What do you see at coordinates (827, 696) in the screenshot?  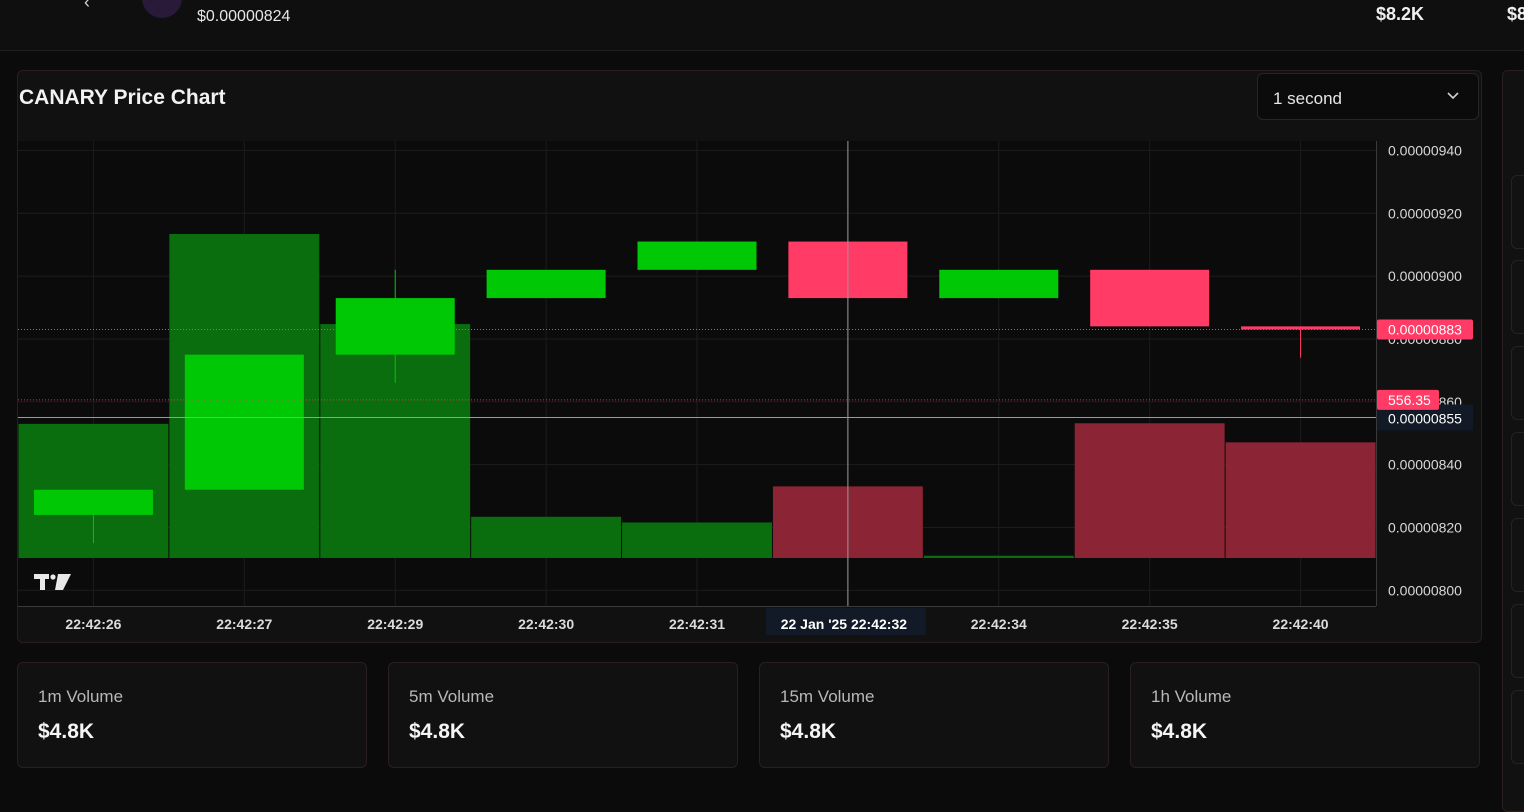 I see `volume-card-label: 15m Volume` at bounding box center [827, 696].